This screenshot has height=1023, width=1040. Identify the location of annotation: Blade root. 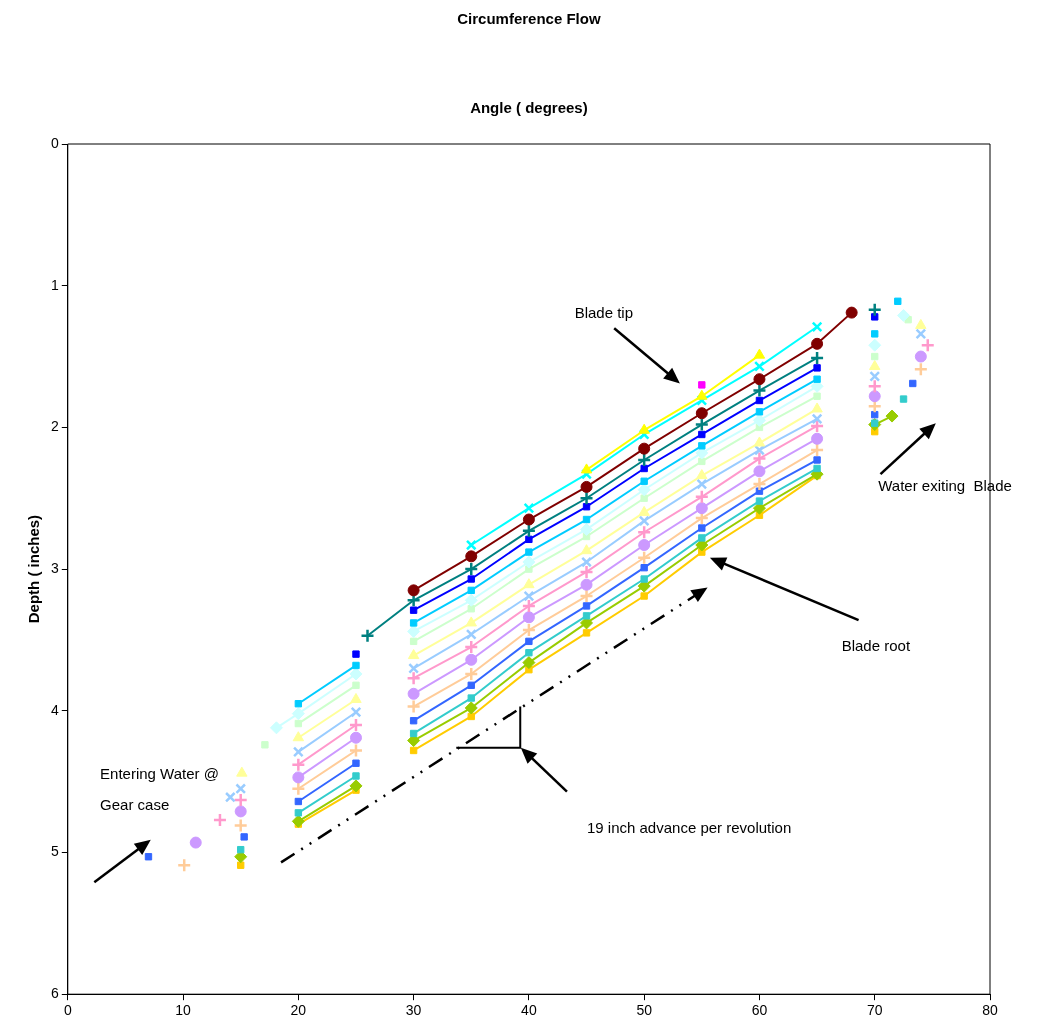
(876, 646).